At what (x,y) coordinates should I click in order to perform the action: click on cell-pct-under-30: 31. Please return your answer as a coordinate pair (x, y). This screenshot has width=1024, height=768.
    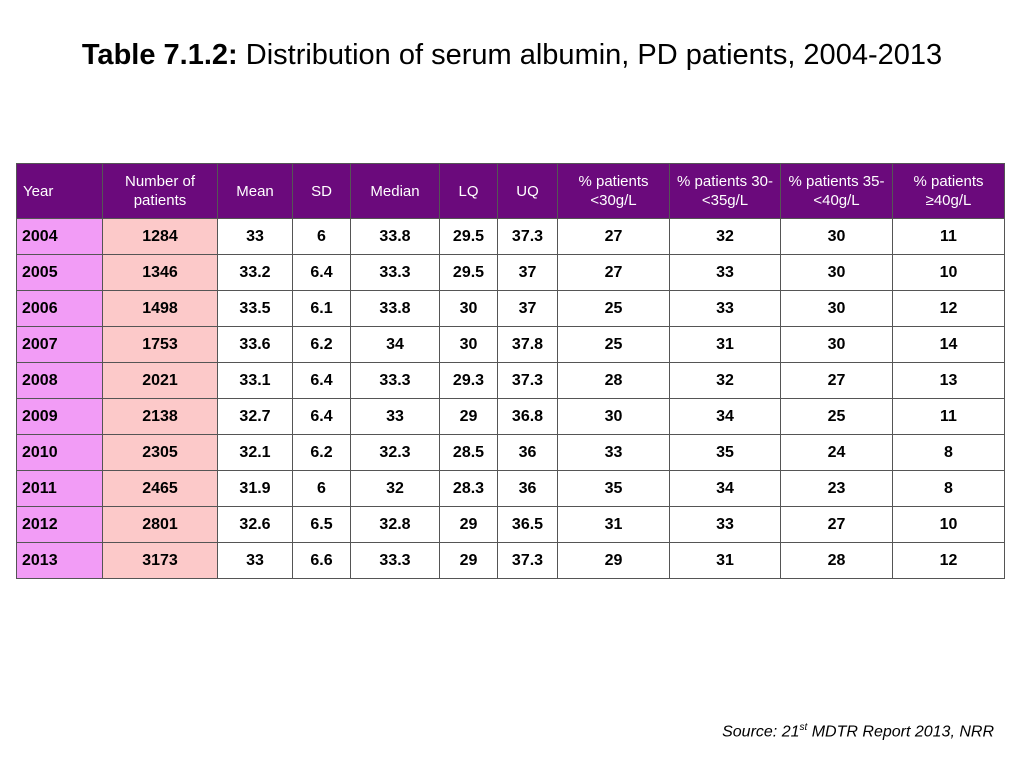
    Looking at the image, I should click on (613, 524).